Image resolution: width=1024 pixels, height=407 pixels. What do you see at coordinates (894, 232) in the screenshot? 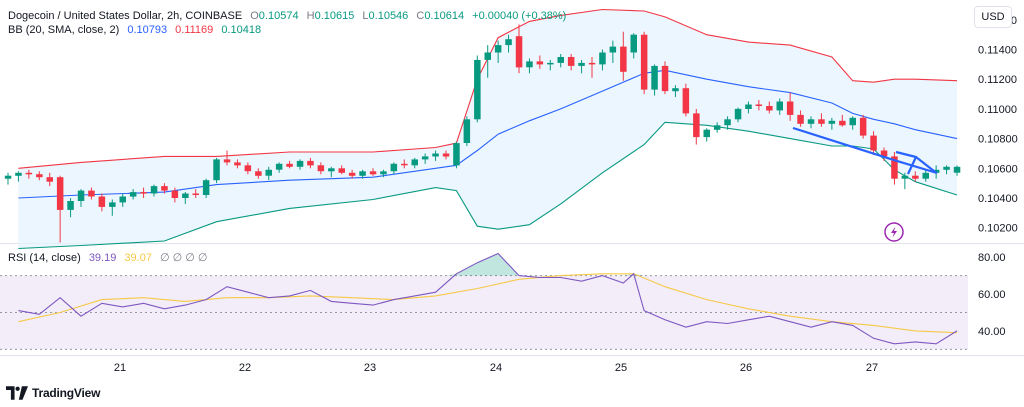
I see `lightning-icon` at bounding box center [894, 232].